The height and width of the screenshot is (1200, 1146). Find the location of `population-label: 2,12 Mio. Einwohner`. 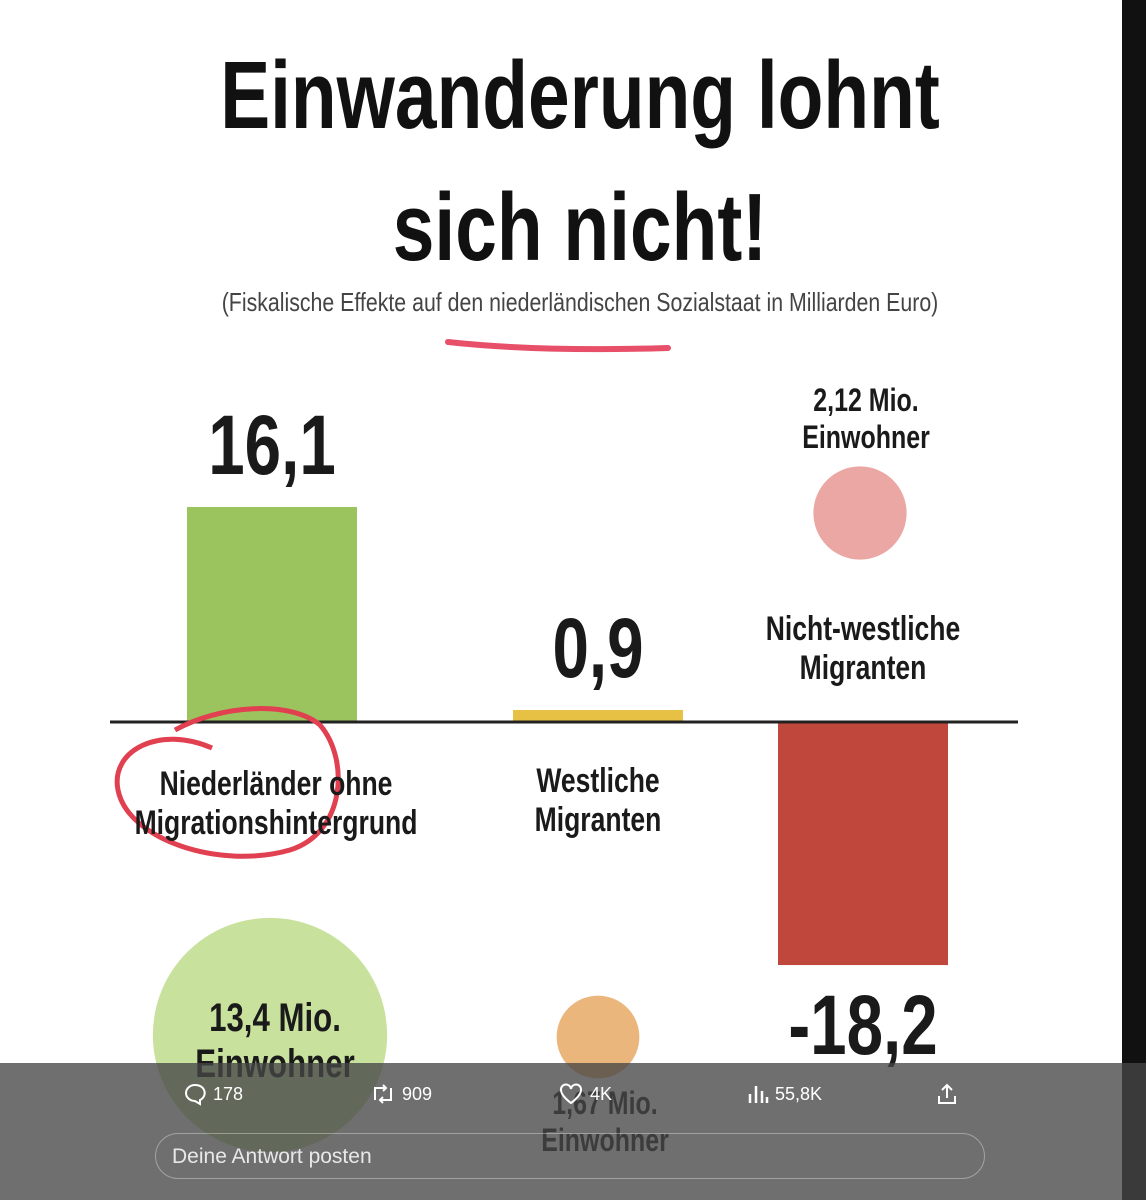

population-label: 2,12 Mio. Einwohner is located at coordinates (866, 418).